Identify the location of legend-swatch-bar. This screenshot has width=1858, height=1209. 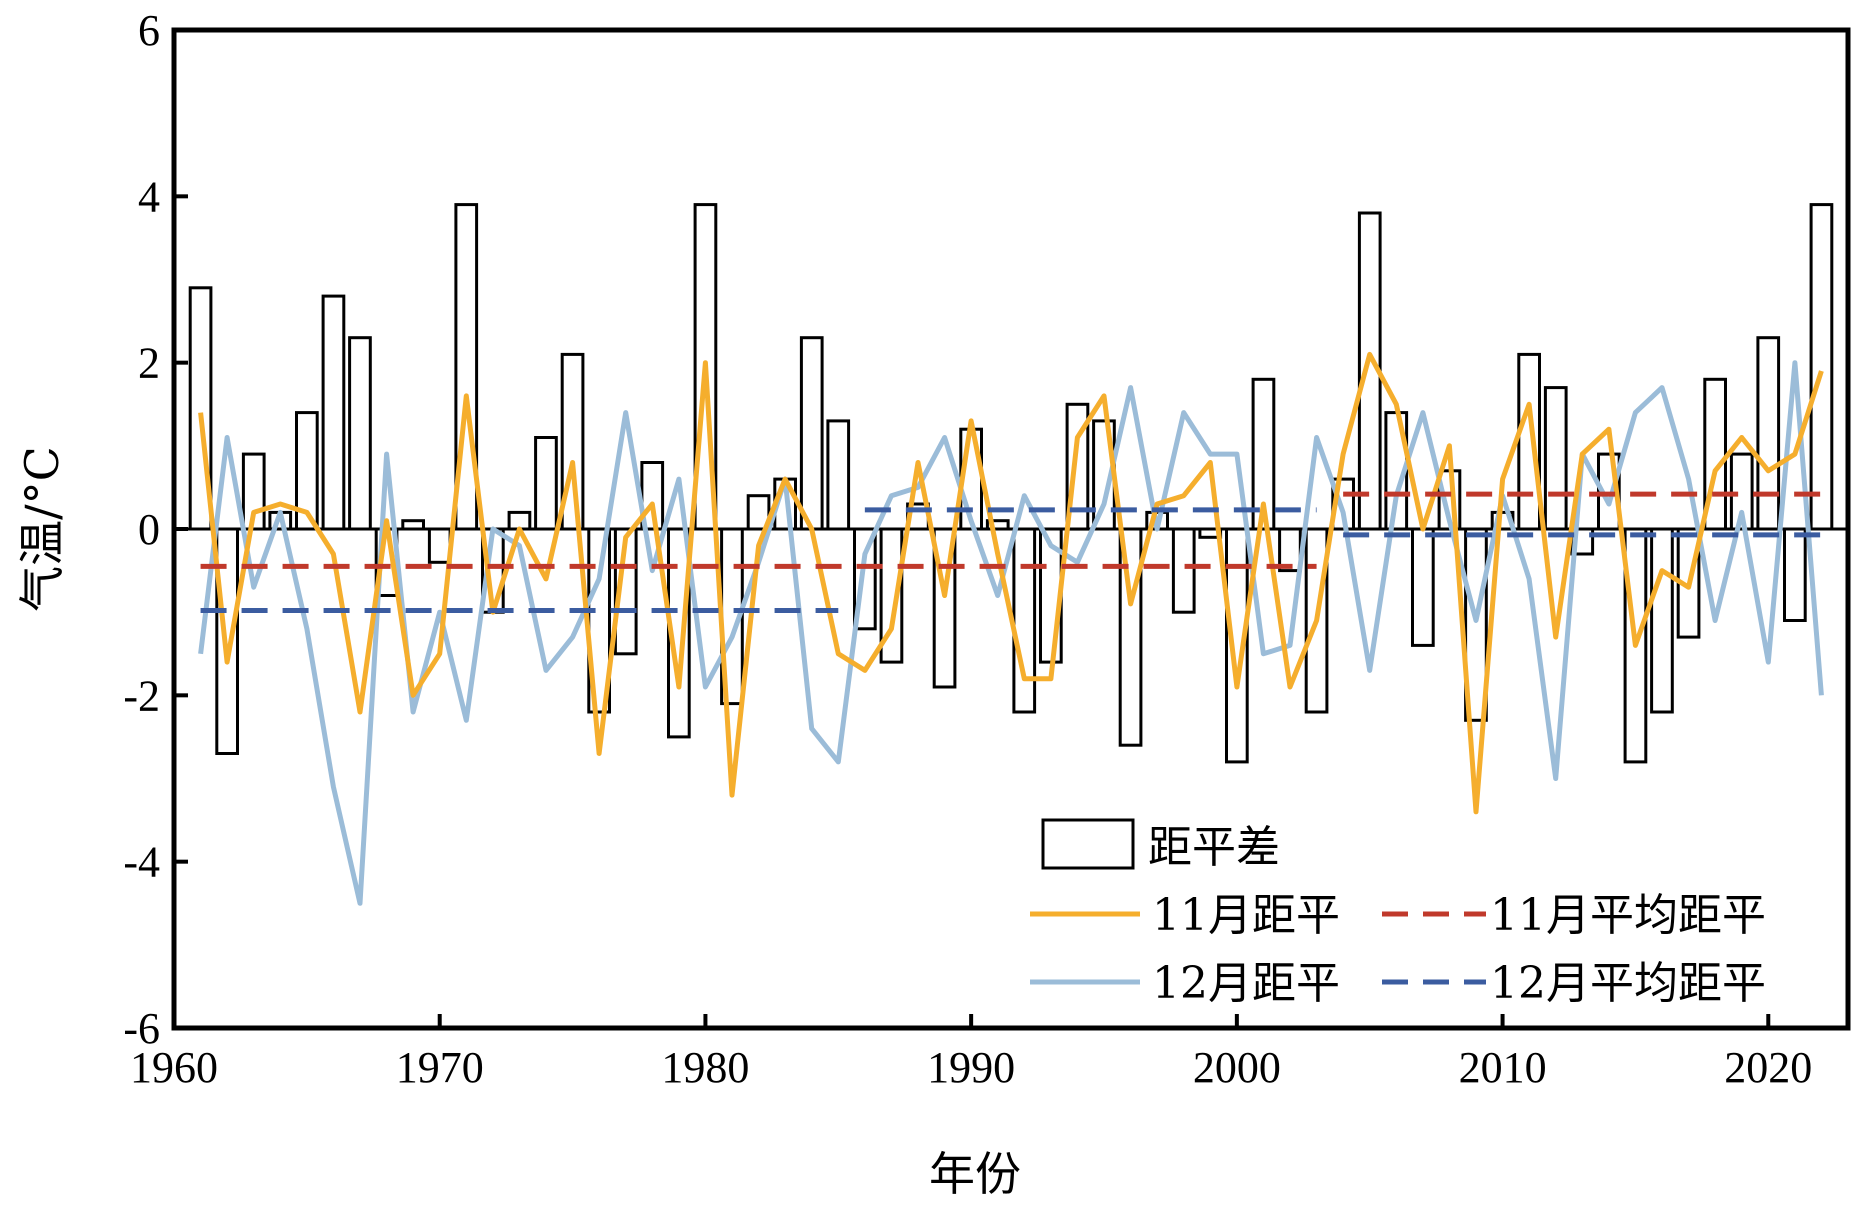
(1088, 844).